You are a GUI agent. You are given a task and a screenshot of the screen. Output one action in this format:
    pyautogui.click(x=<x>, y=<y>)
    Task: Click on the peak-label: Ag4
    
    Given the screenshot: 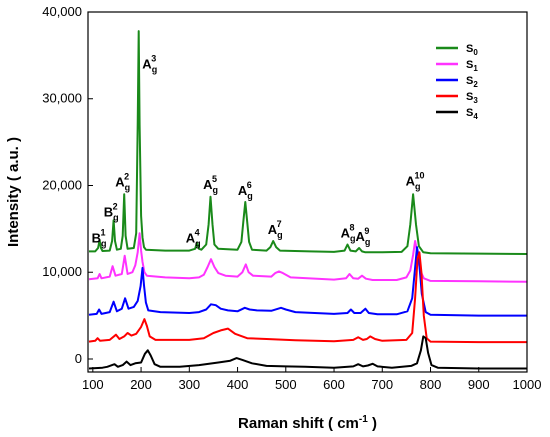 What is the action you would take?
    pyautogui.click(x=193, y=238)
    